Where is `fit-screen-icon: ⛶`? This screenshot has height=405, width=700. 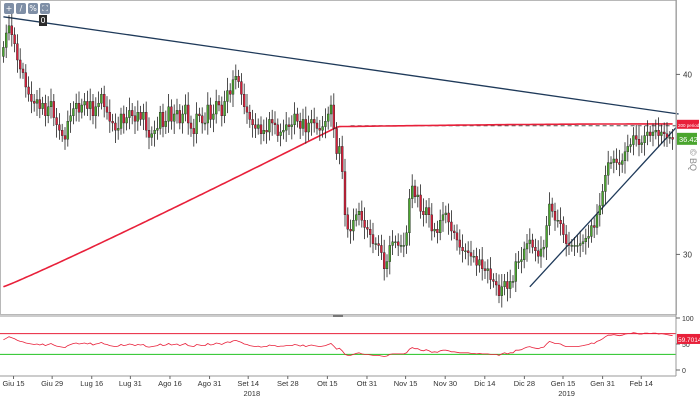 fit-screen-icon: ⛶ is located at coordinates (45, 8).